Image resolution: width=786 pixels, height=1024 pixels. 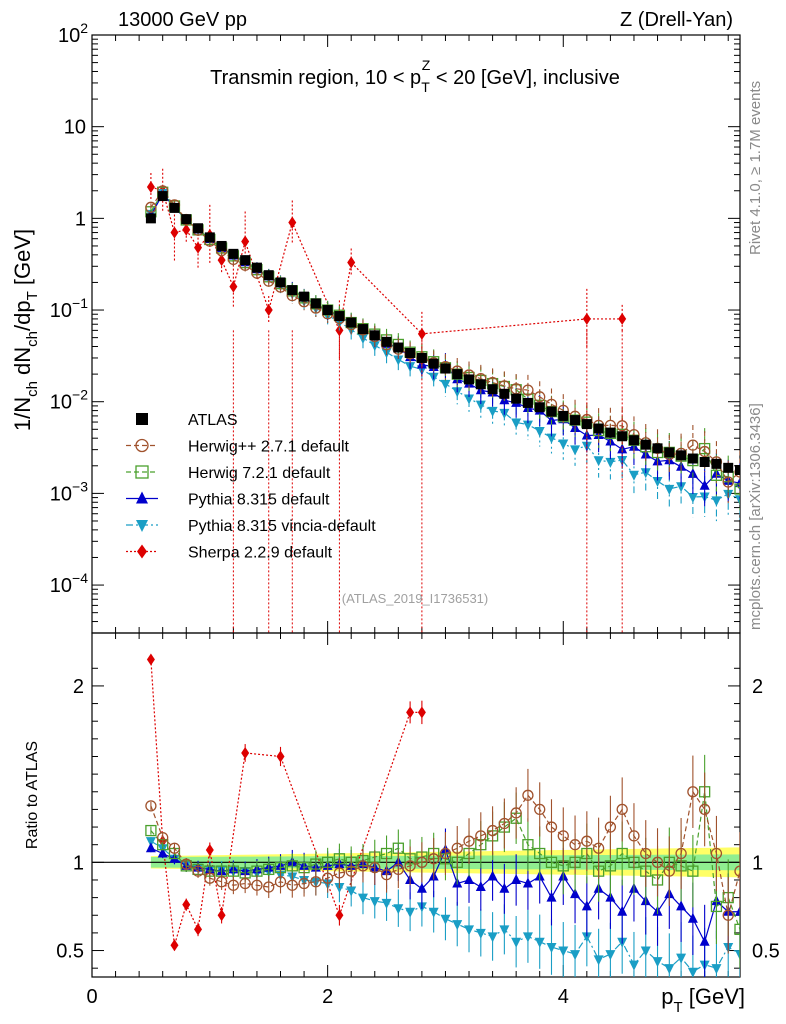 What do you see at coordinates (755, 516) in the screenshot?
I see `mcplots-label: mcplots.cern.ch [arXiv:1306.3436]` at bounding box center [755, 516].